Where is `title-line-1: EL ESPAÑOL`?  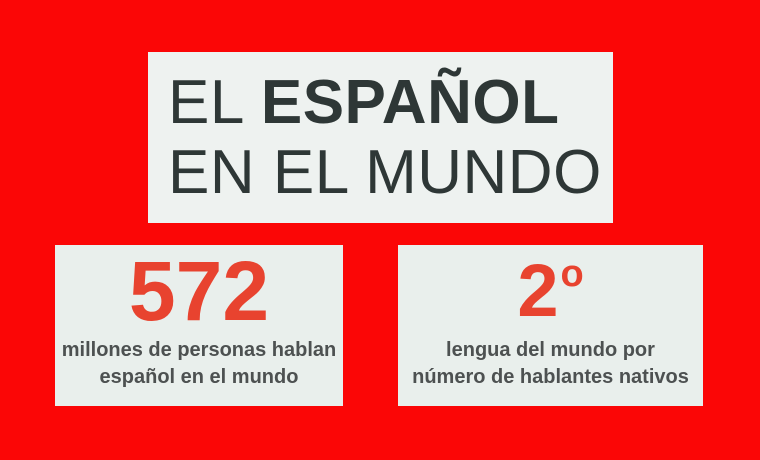 title-line-1: EL ESPAÑOL is located at coordinates (390, 103).